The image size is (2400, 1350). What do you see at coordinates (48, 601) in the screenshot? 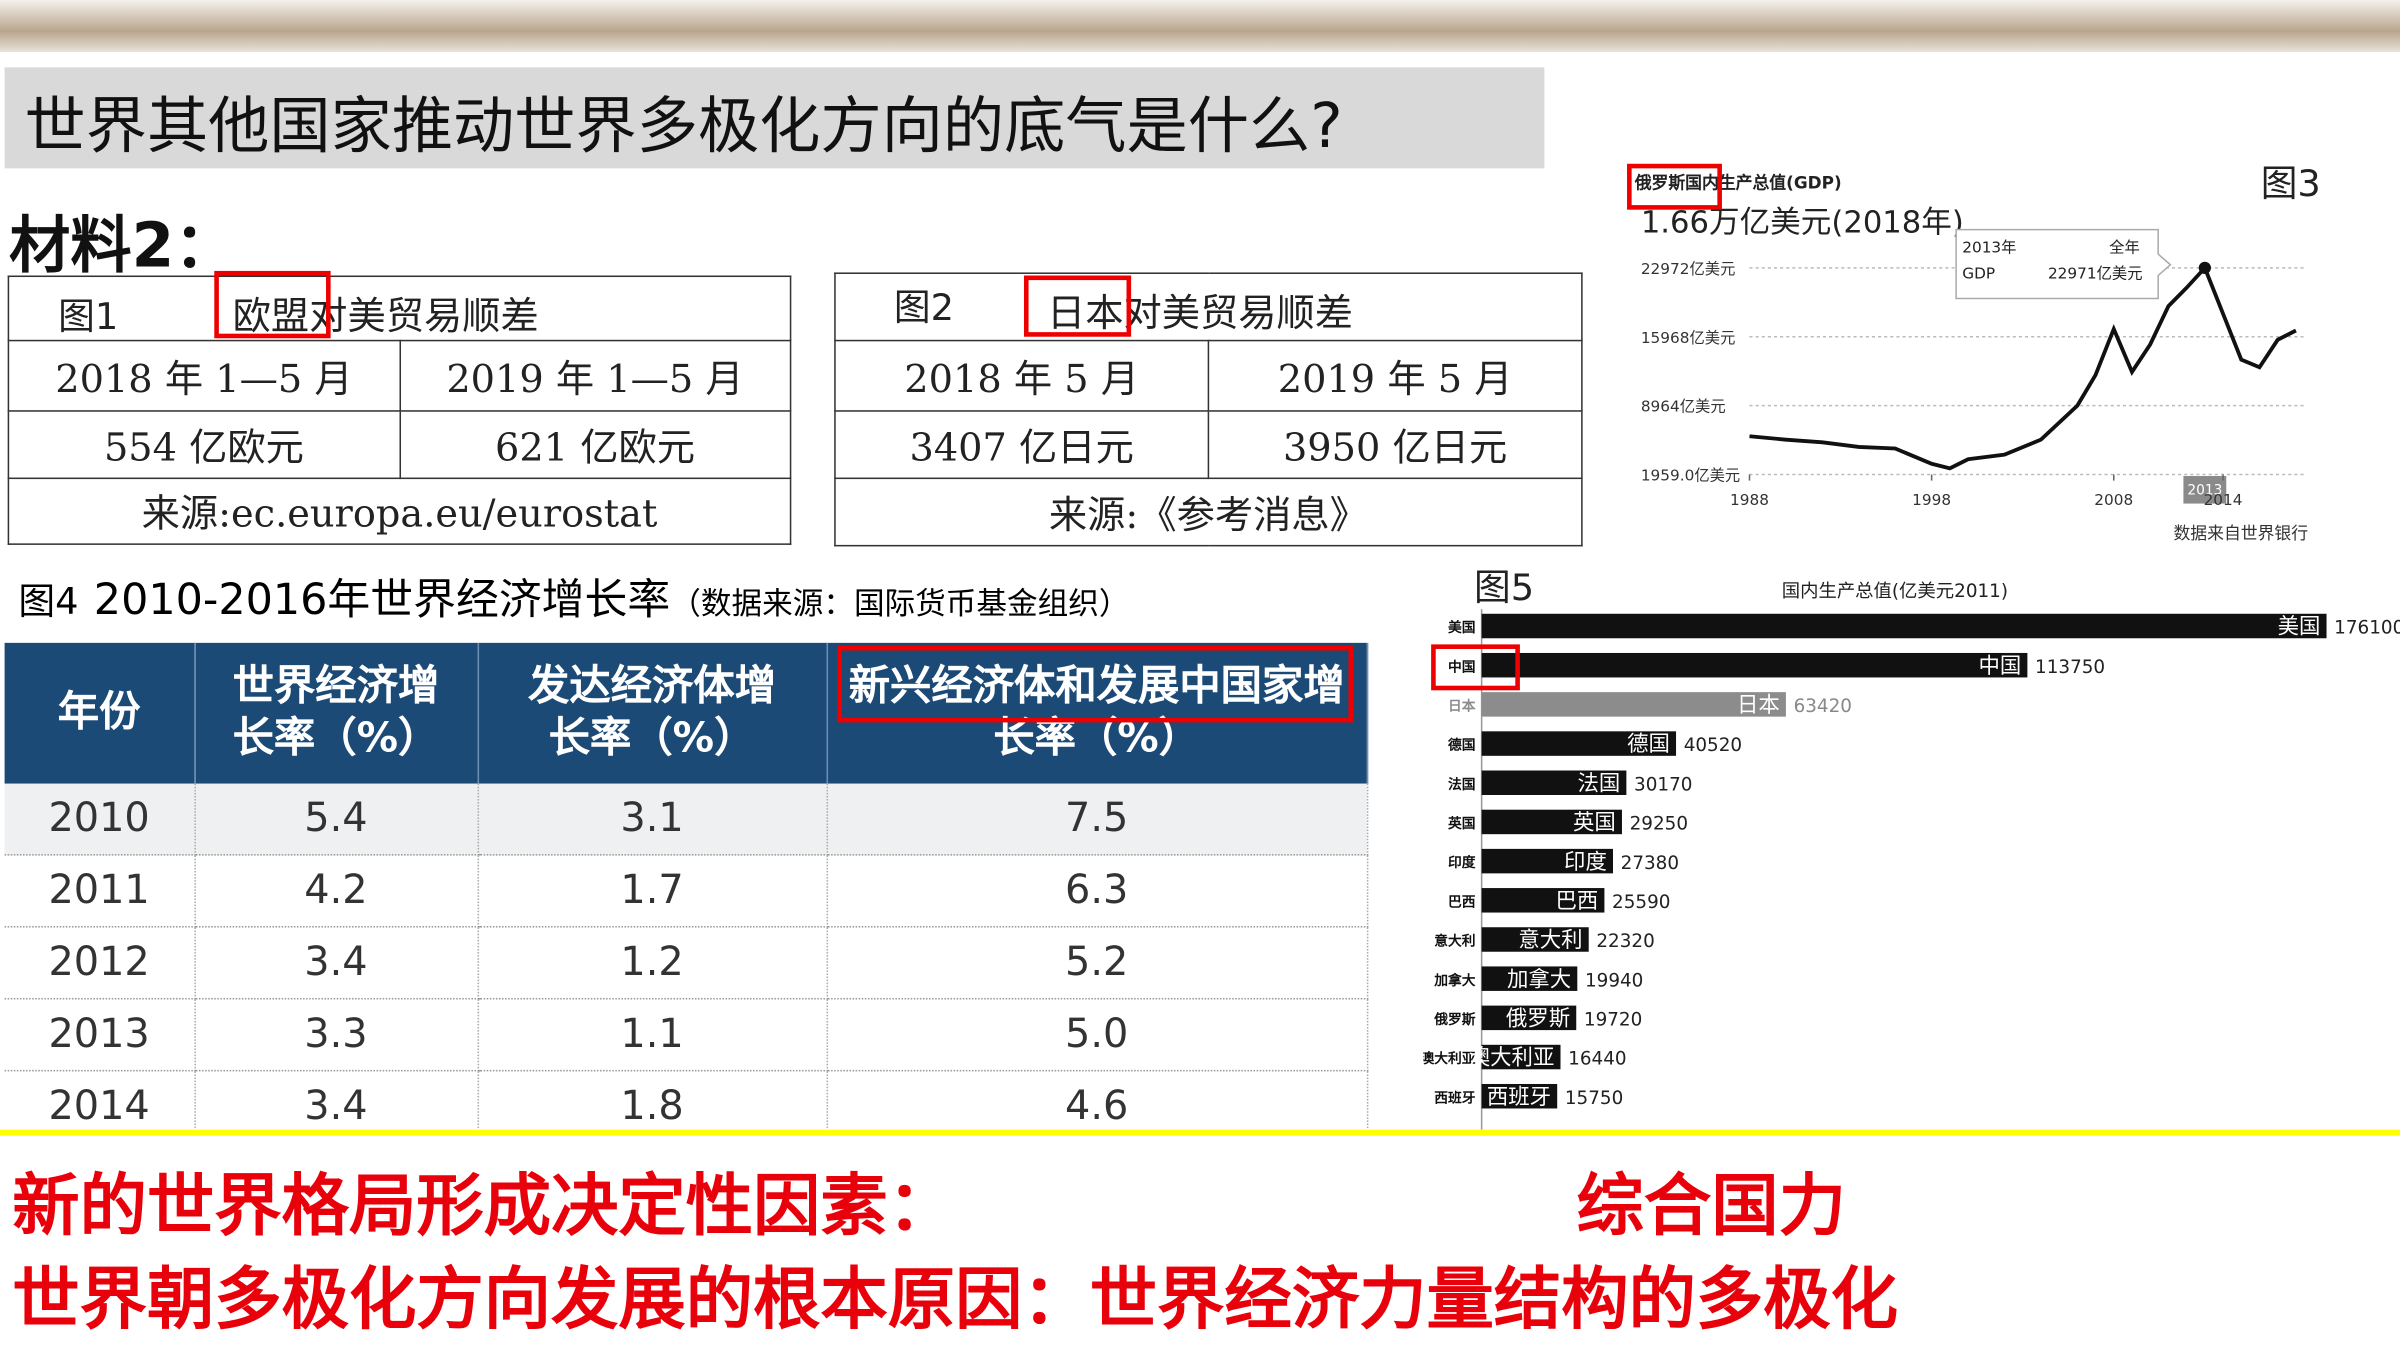
I see `figure-label: 图4` at bounding box center [48, 601].